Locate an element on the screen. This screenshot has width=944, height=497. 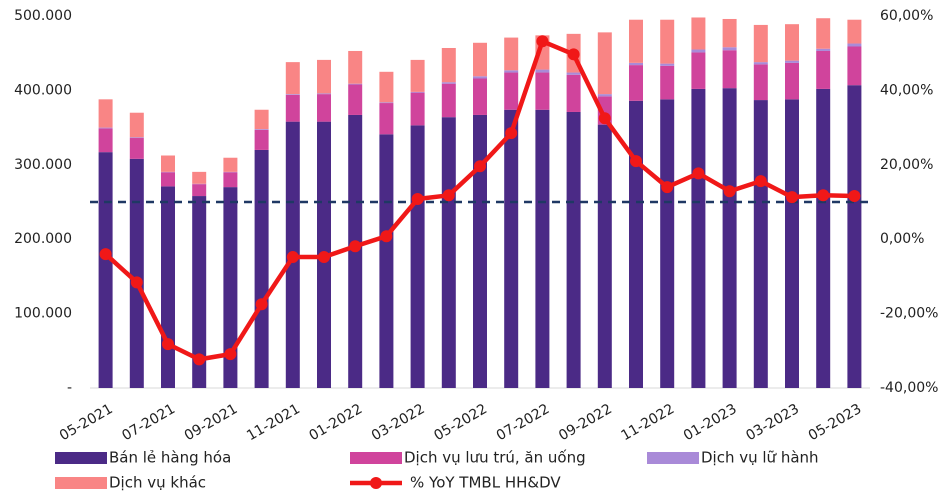
x-tick-label: 01-2022 is located at coordinates (336, 422).